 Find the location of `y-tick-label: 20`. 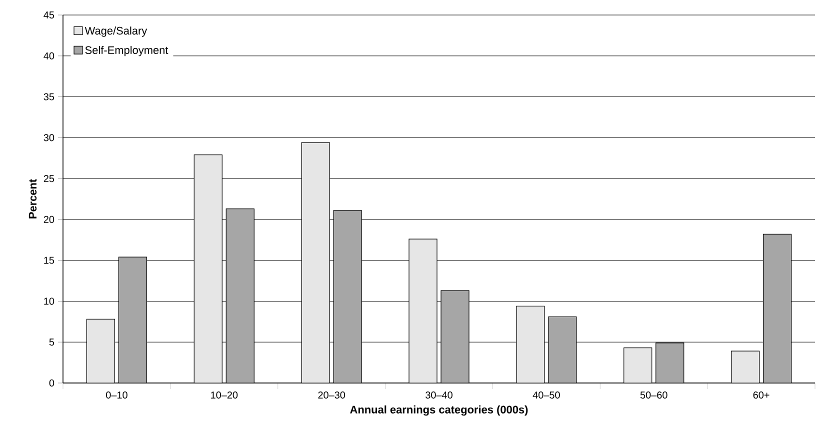

y-tick-label: 20 is located at coordinates (49, 219).